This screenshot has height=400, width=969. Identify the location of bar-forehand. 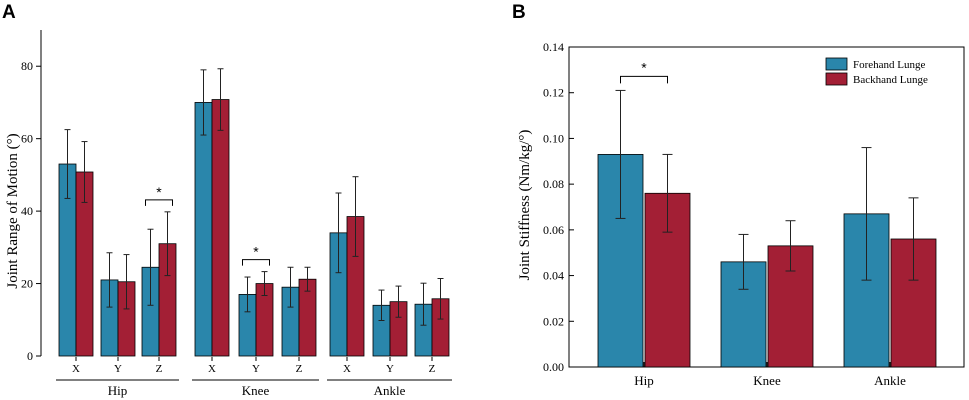
(203, 229).